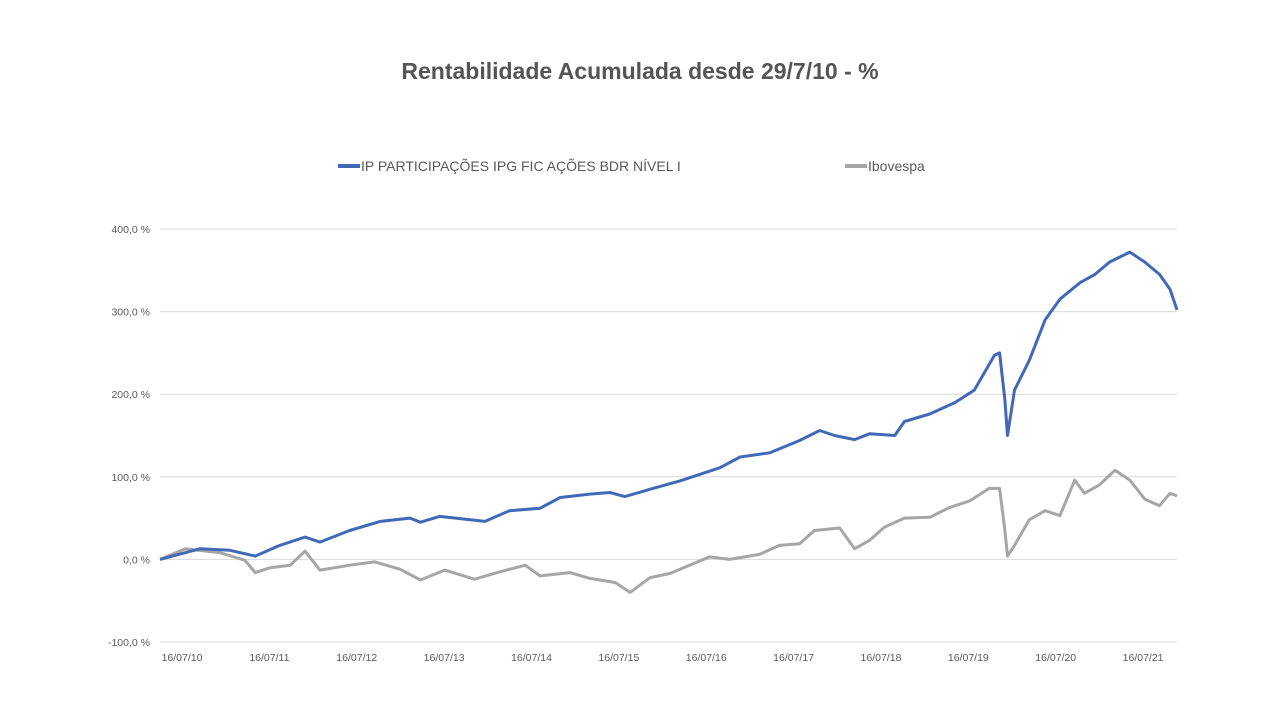 The width and height of the screenshot is (1280, 720). Describe the element at coordinates (444, 658) in the screenshot. I see `x-tick-label: 16/07/13` at that location.